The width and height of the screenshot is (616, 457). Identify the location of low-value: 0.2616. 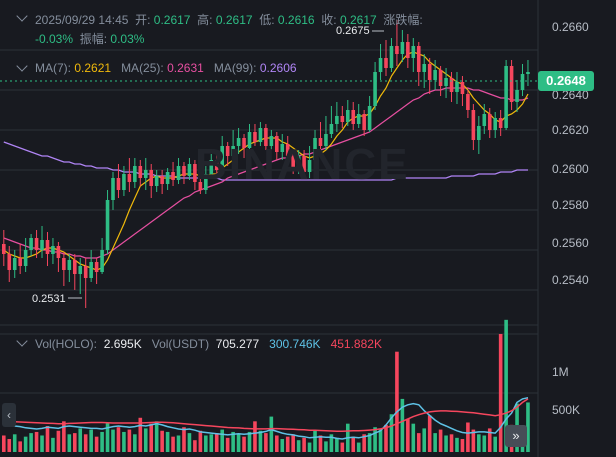
(296, 20).